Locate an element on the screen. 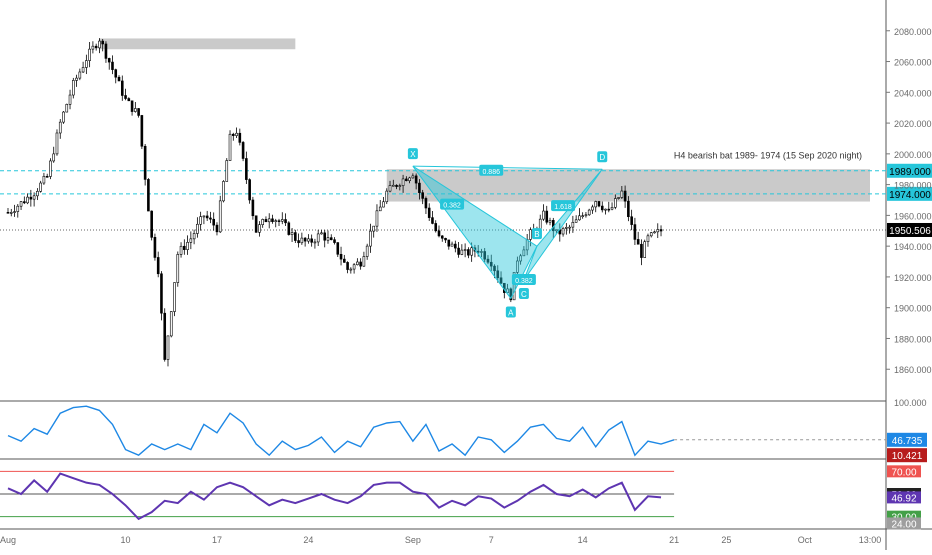 Image resolution: width=932 pixels, height=555 pixels. rsi-label-bg is located at coordinates (907, 439).